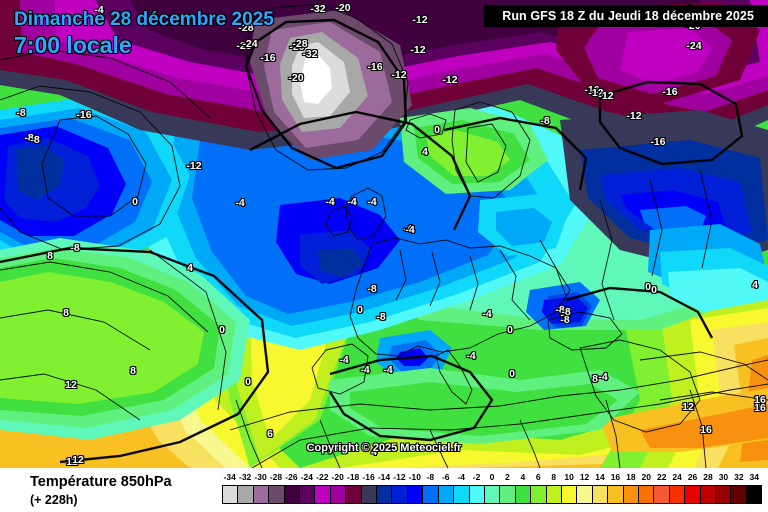 This screenshot has height=512, width=768. What do you see at coordinates (708, 477) in the screenshot?
I see `scale-tick-28: 28` at bounding box center [708, 477].